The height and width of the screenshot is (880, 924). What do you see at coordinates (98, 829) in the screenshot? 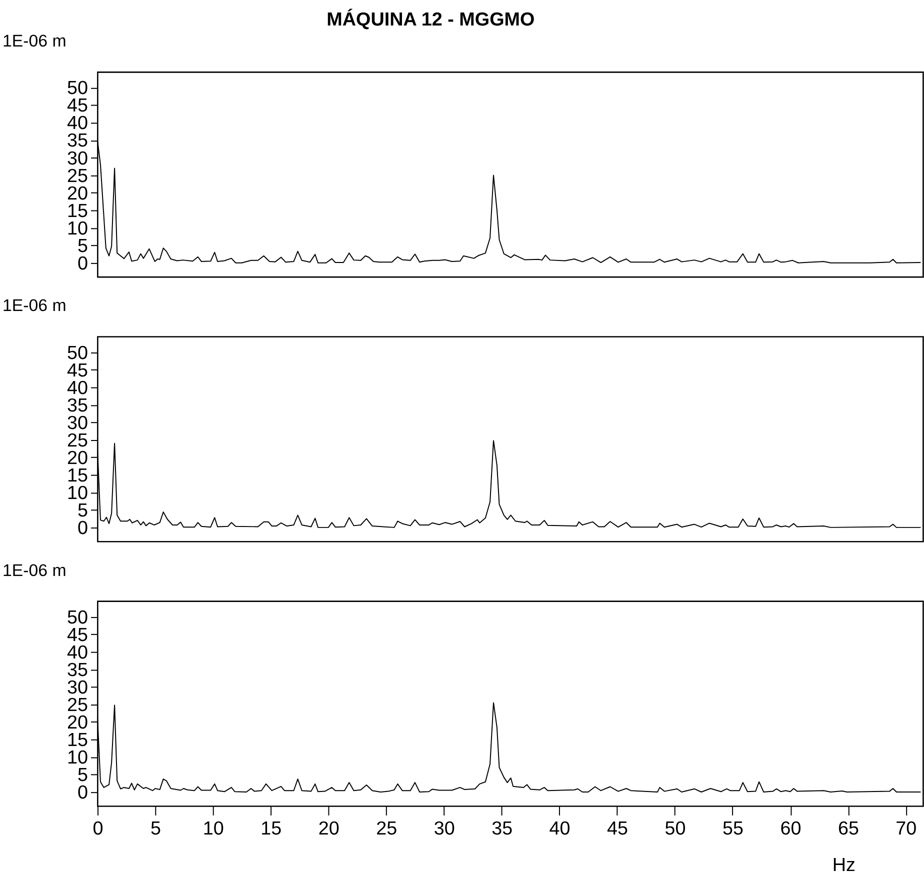
I see `x-tick-label: 0` at bounding box center [98, 829].